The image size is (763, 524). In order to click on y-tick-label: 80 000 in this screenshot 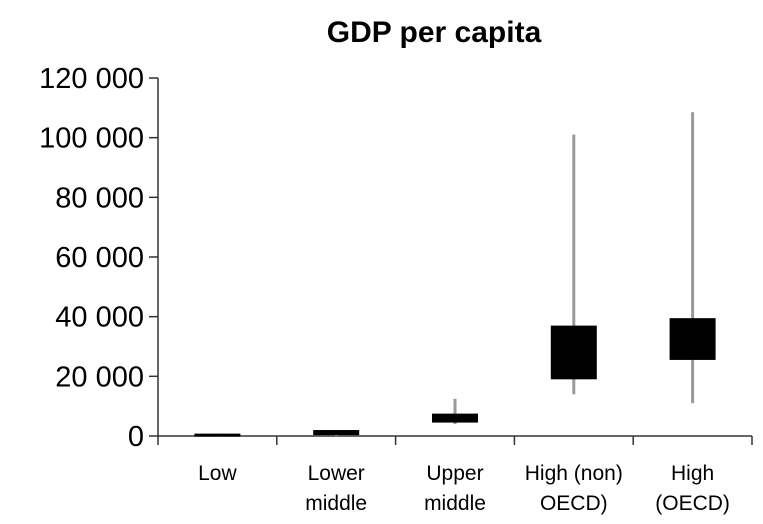, I will do `click(99, 198)`.